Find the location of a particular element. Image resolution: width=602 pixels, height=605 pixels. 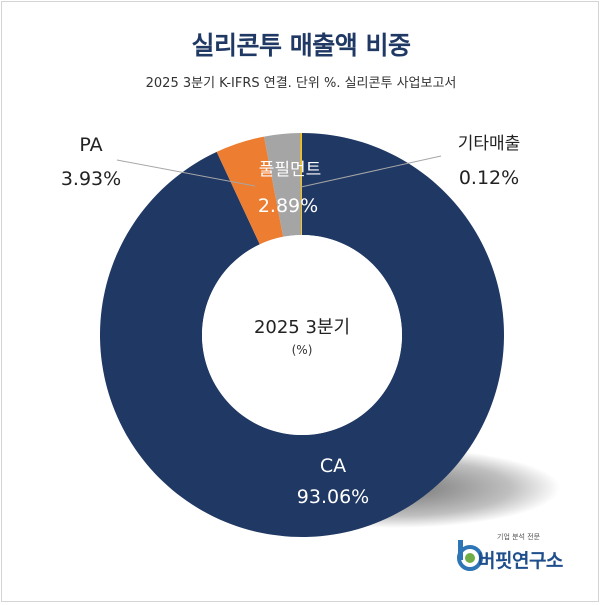

slice-name-ca: CA is located at coordinates (333, 466).